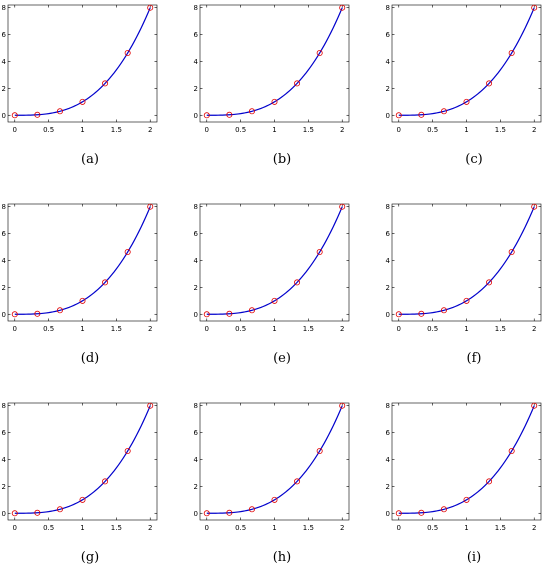  What do you see at coordinates (282, 294) in the screenshot?
I see `subplot-e: 0 0.5 1 1.5 2 0 2 4 6 8 (e)` at bounding box center [282, 294].